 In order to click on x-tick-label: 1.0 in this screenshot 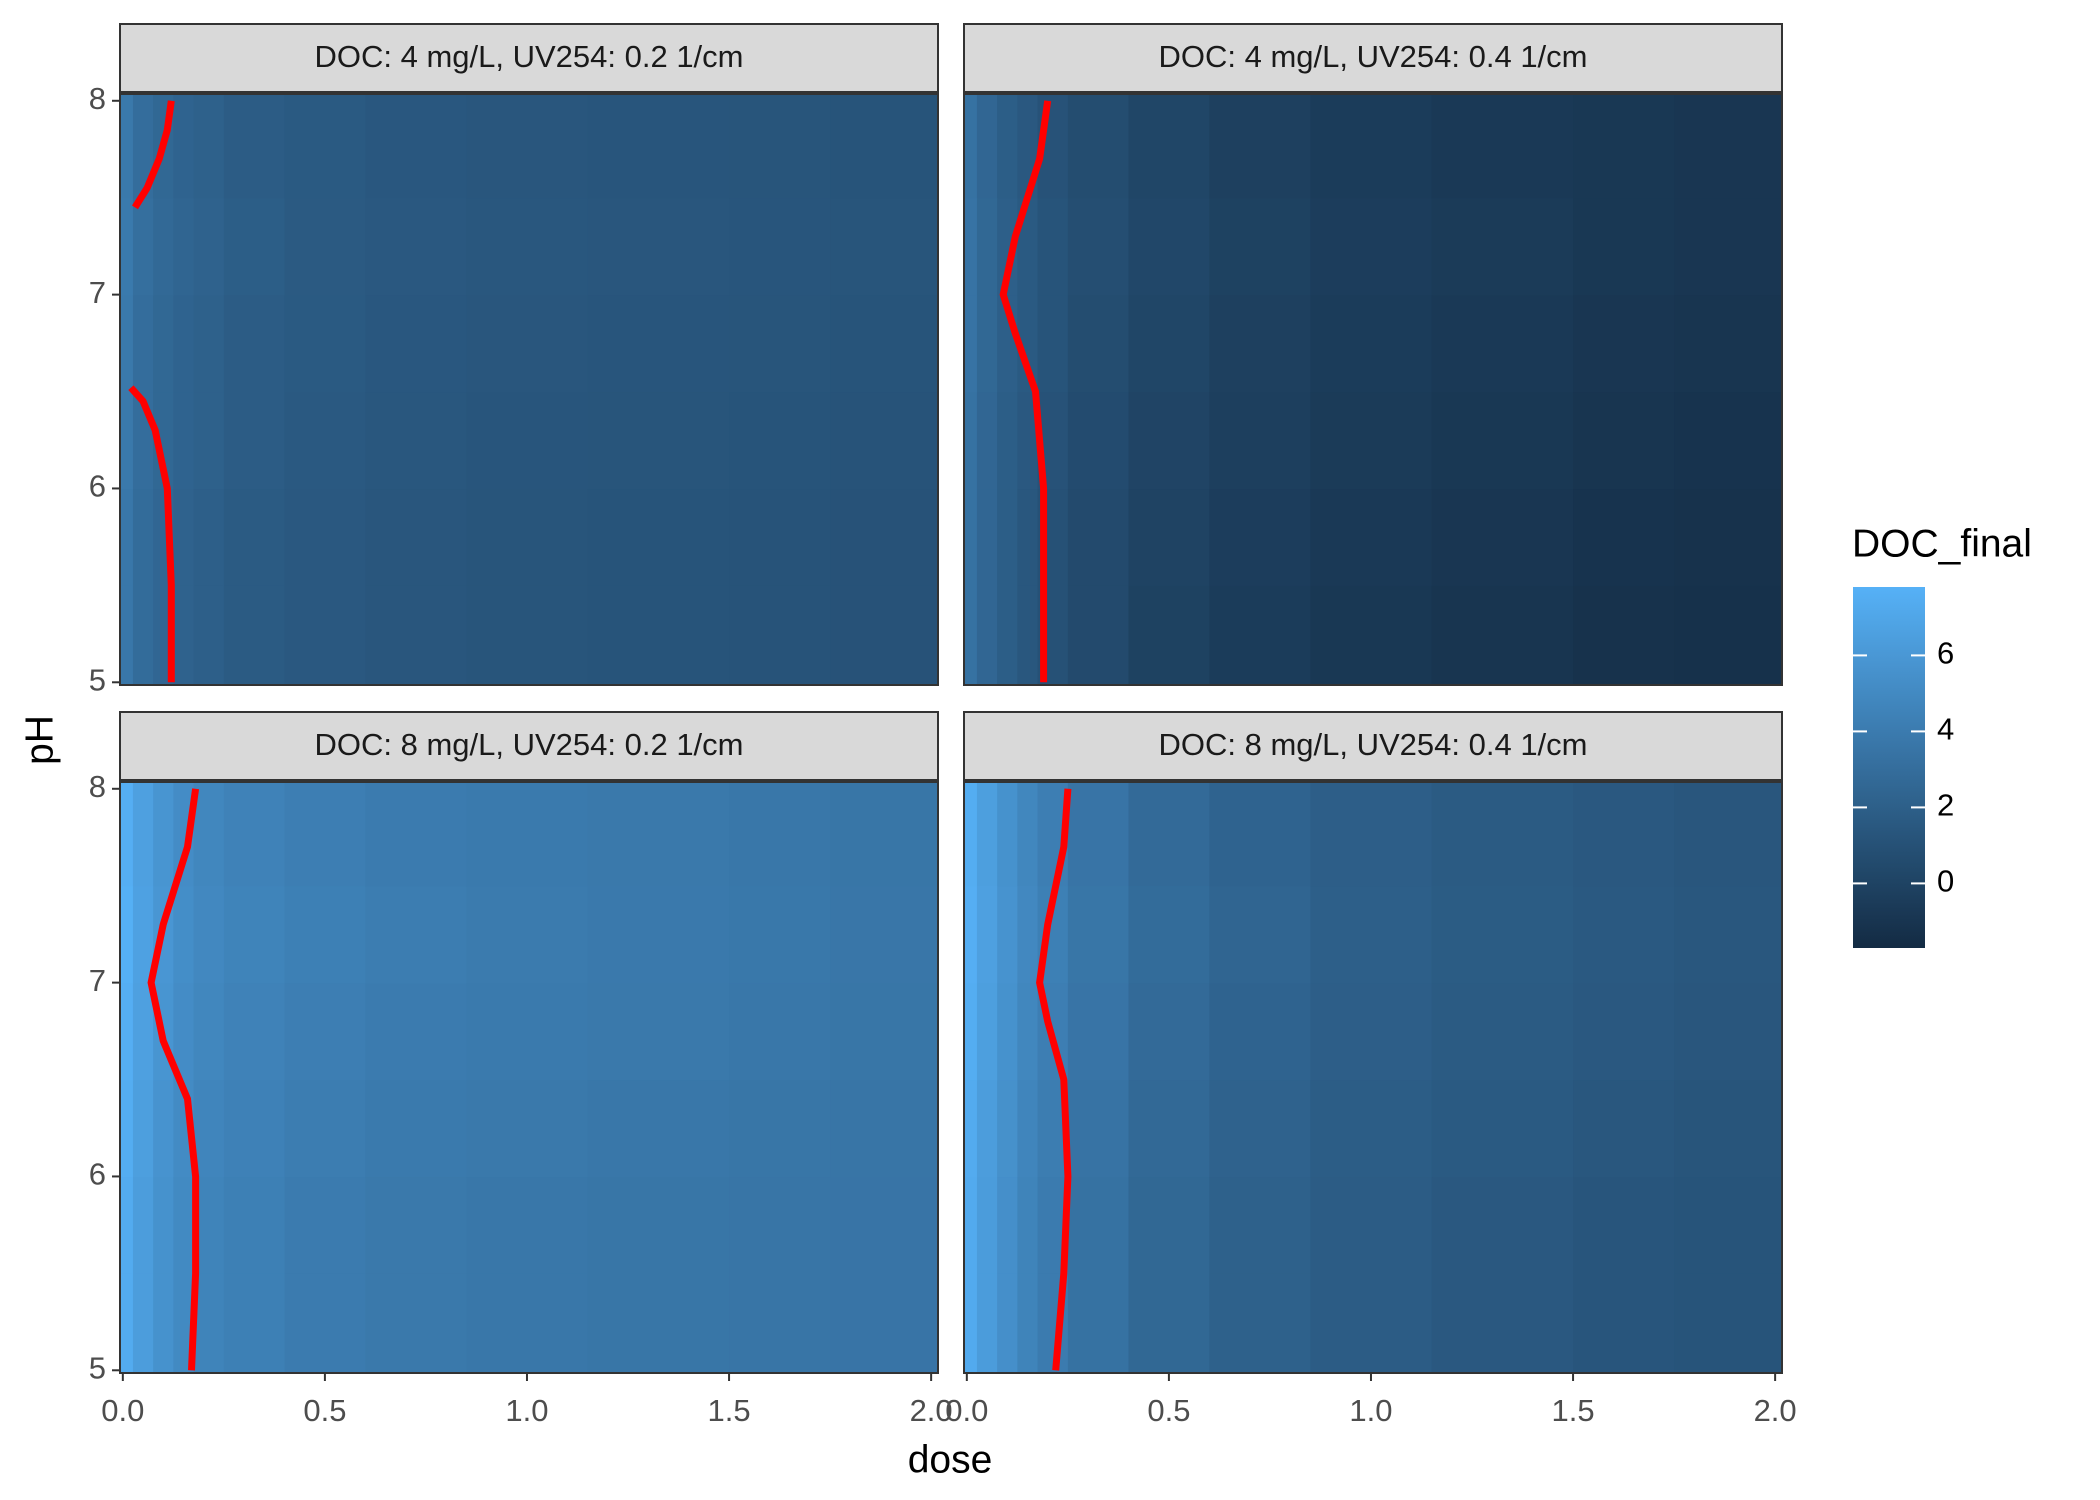, I will do `click(526, 1410)`.